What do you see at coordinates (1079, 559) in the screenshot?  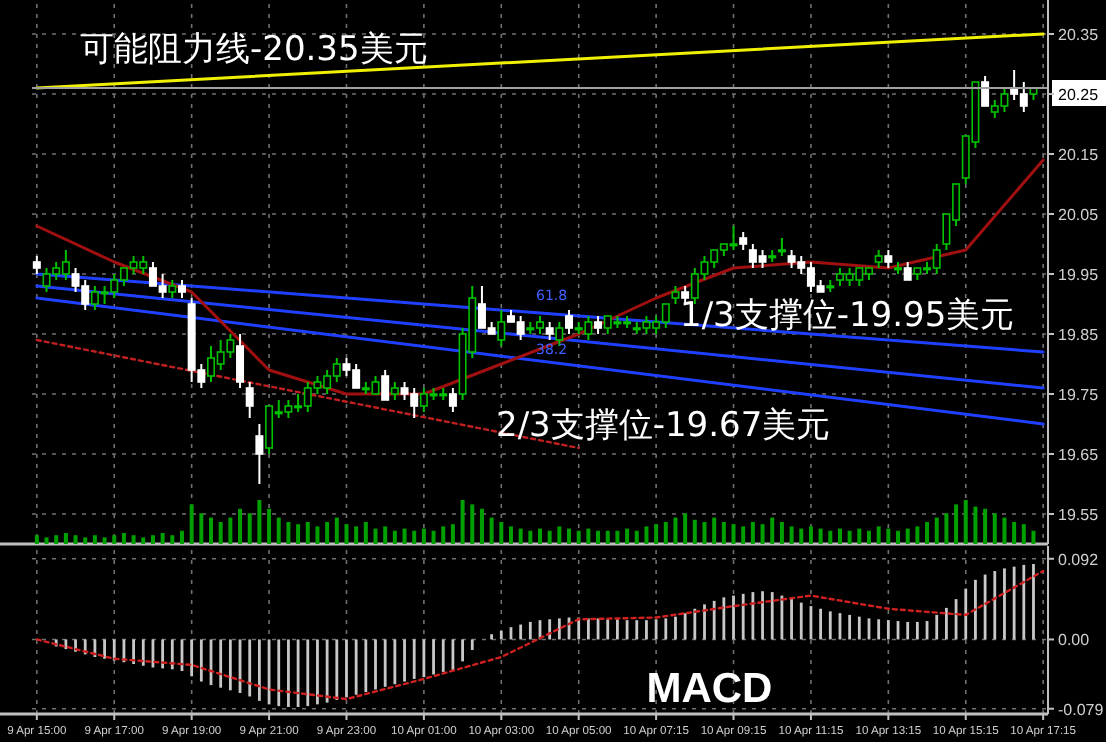 I see `y-tick-label: 0.092` at bounding box center [1079, 559].